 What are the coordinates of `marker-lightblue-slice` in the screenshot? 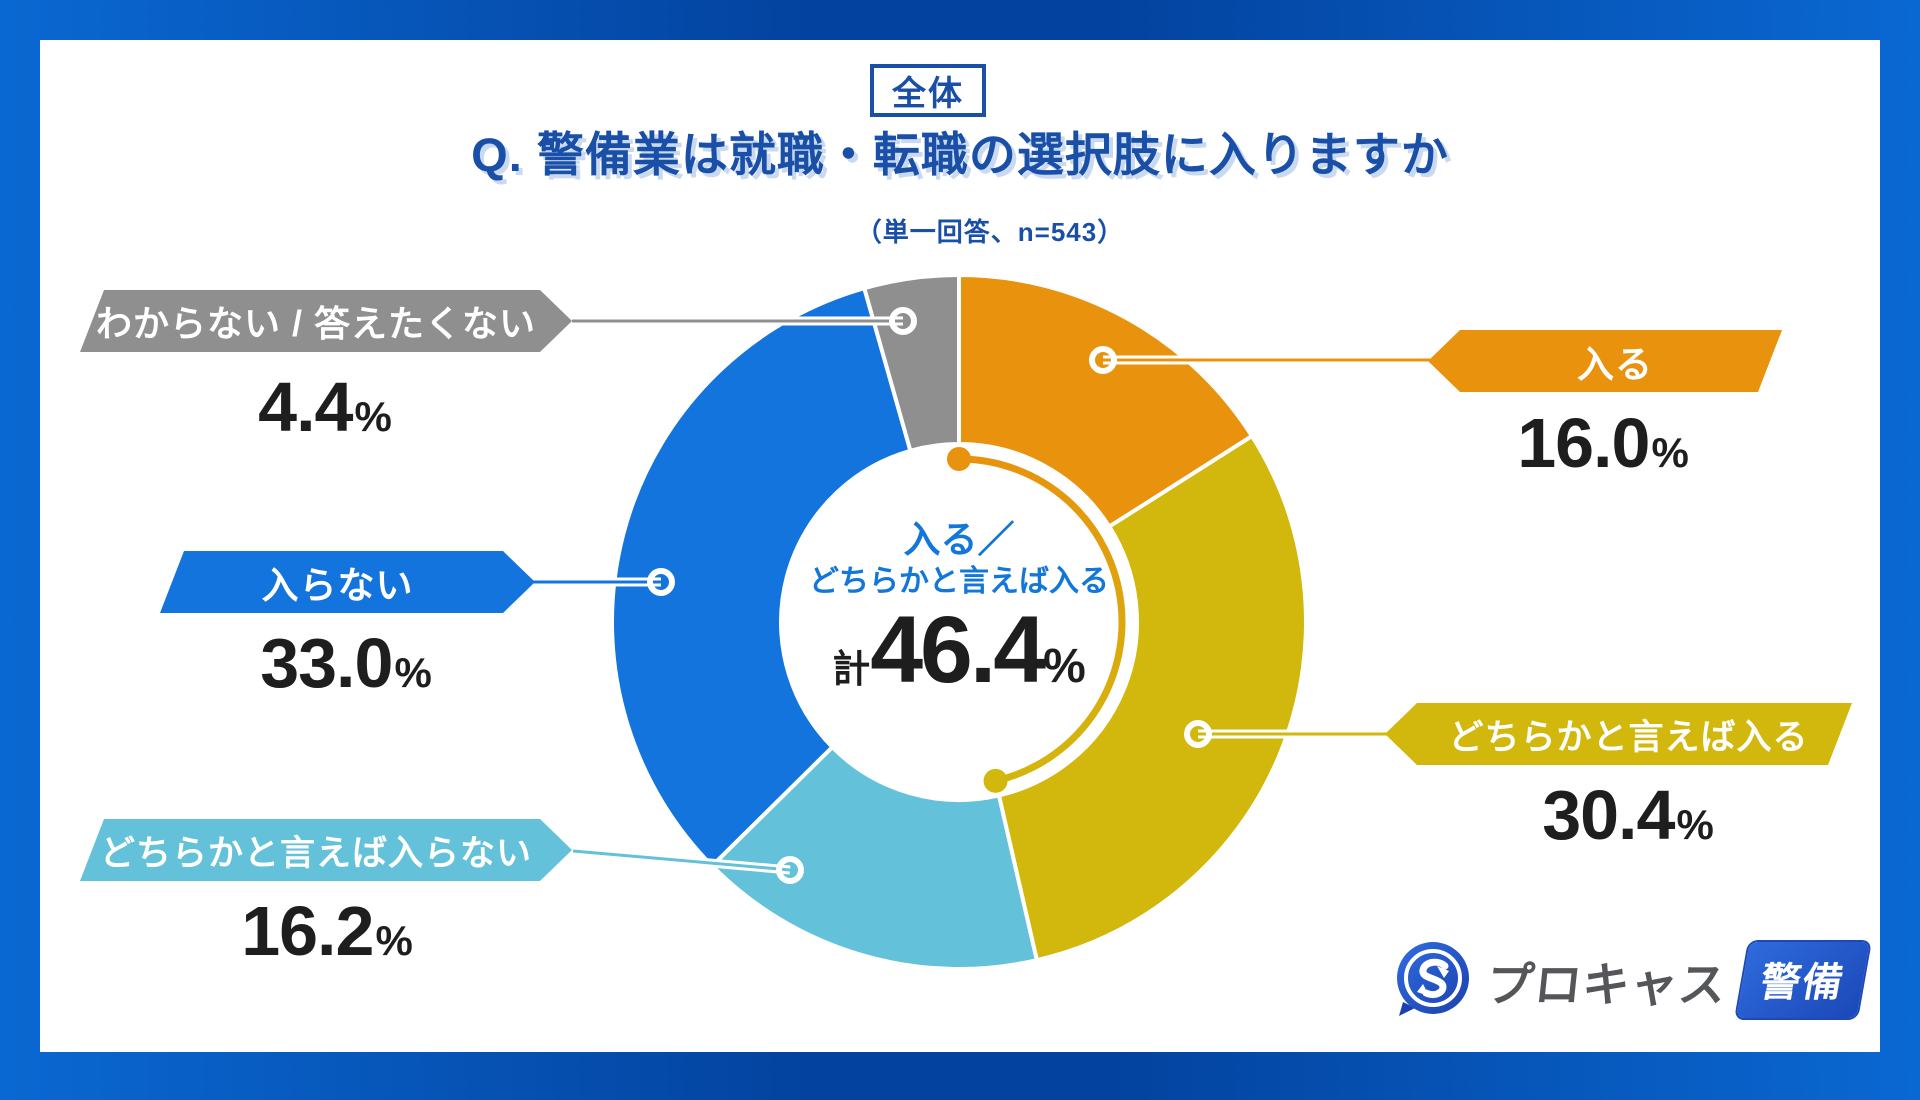 It's located at (790, 870).